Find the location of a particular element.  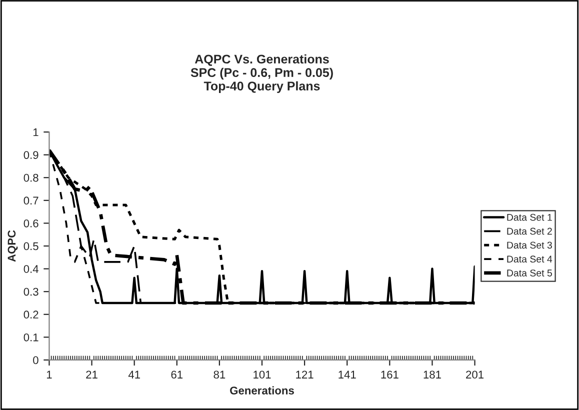

legend-label: Data Set 5 is located at coordinates (529, 273).